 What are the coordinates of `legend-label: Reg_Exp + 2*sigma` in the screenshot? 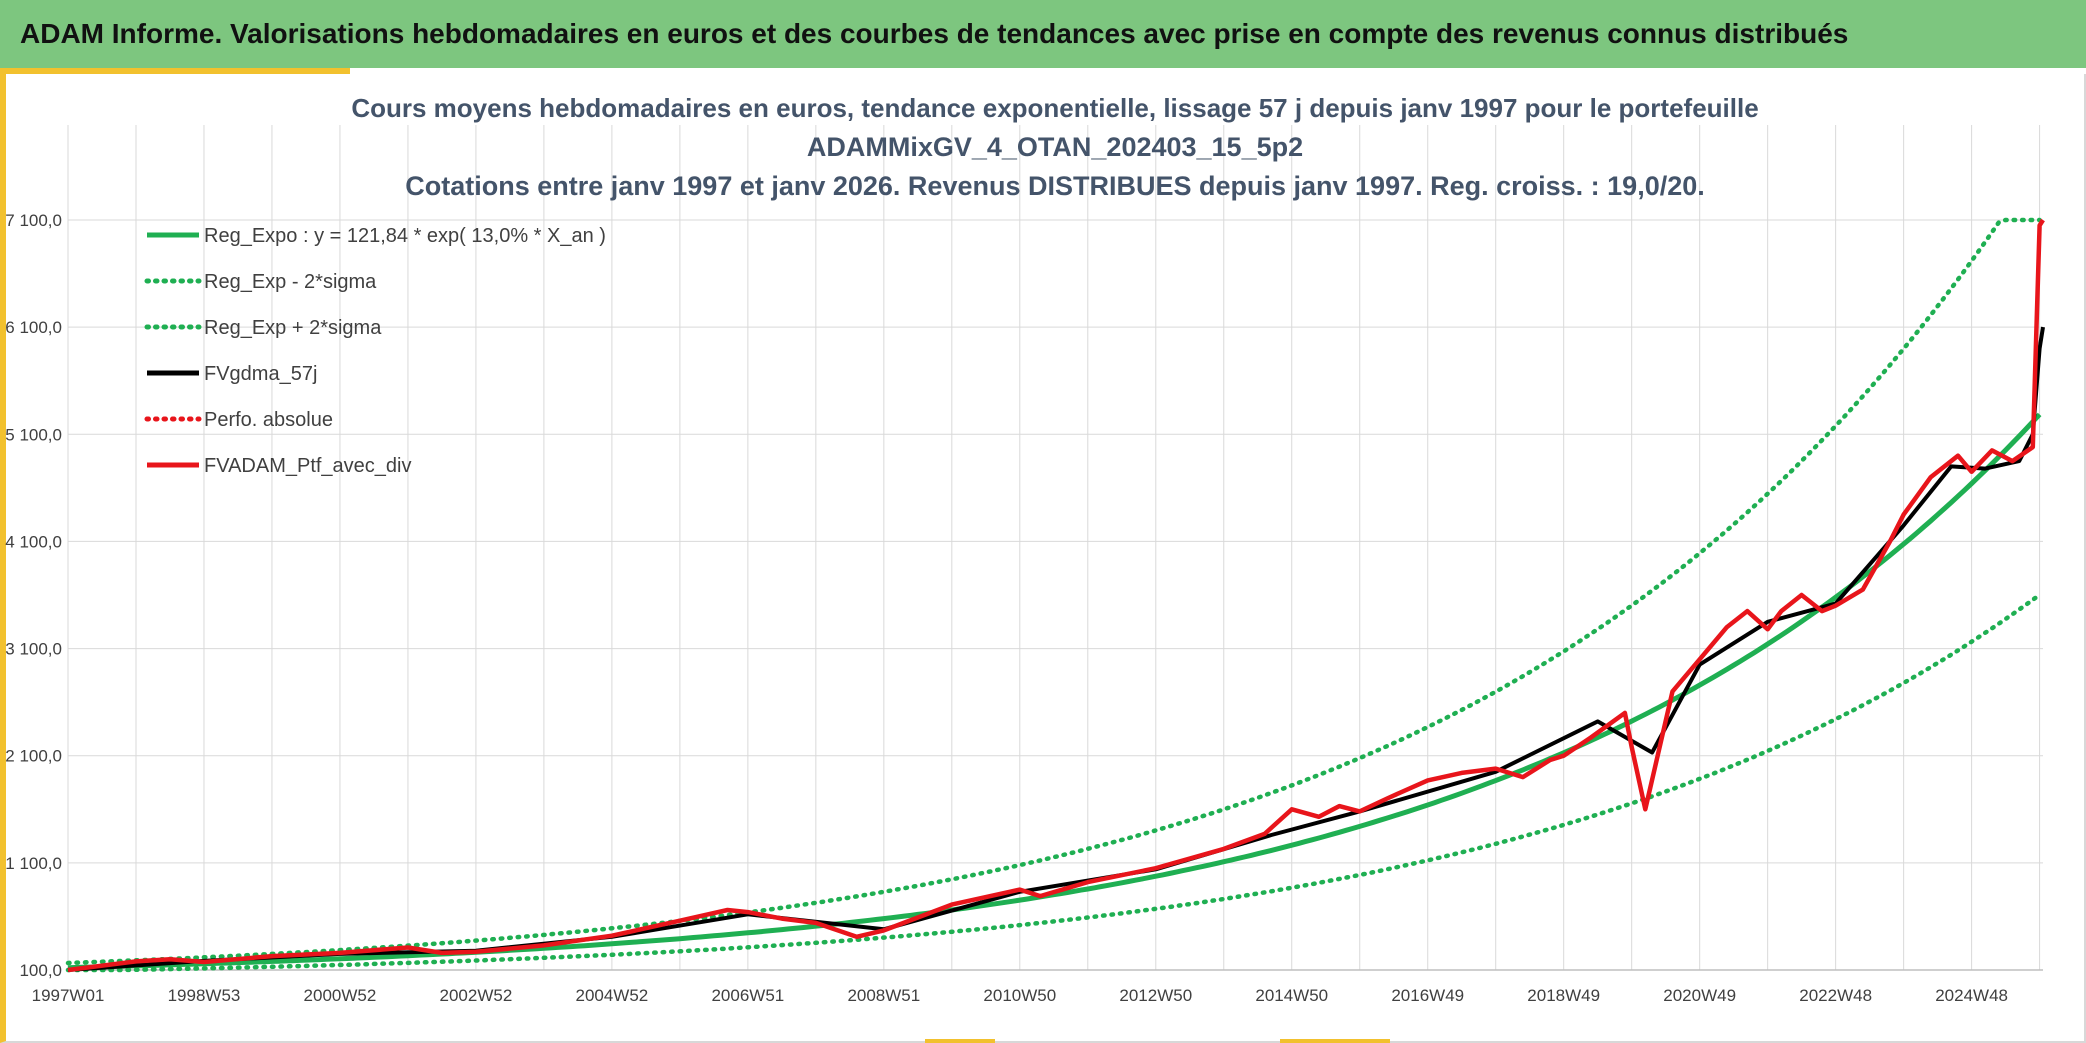 It's located at (293, 328).